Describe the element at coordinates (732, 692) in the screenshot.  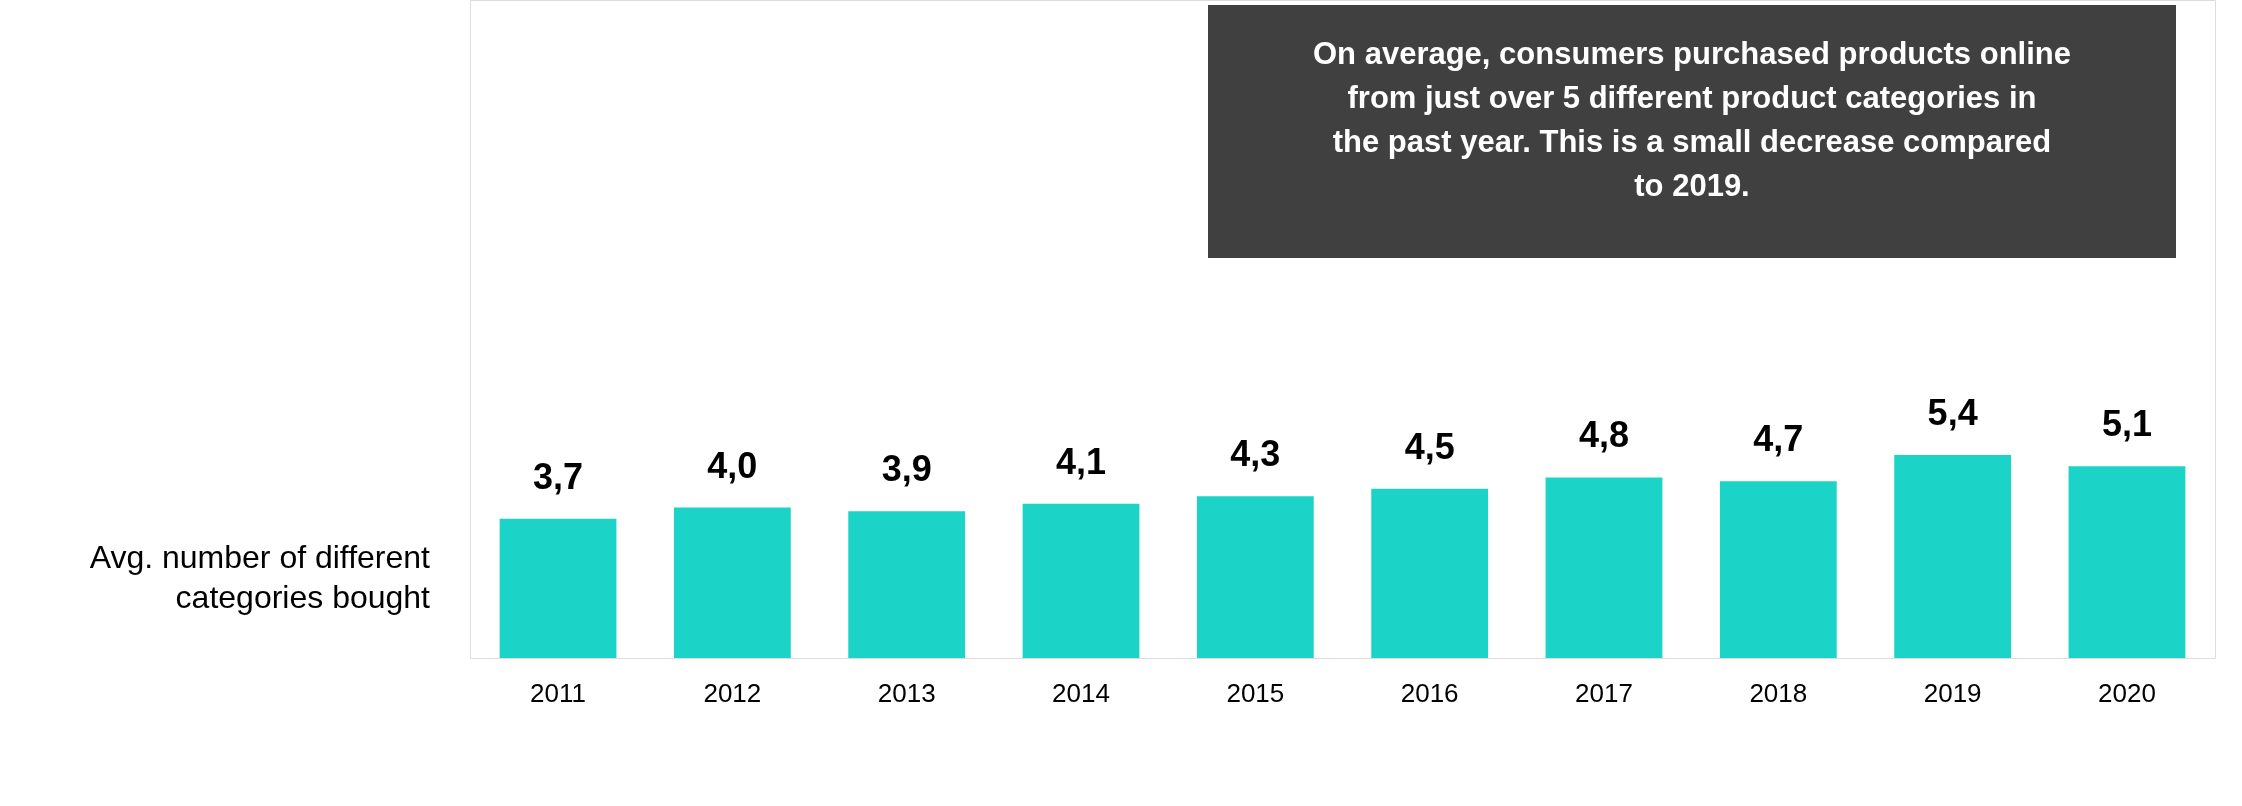
I see `x-tick-label: 2012` at that location.